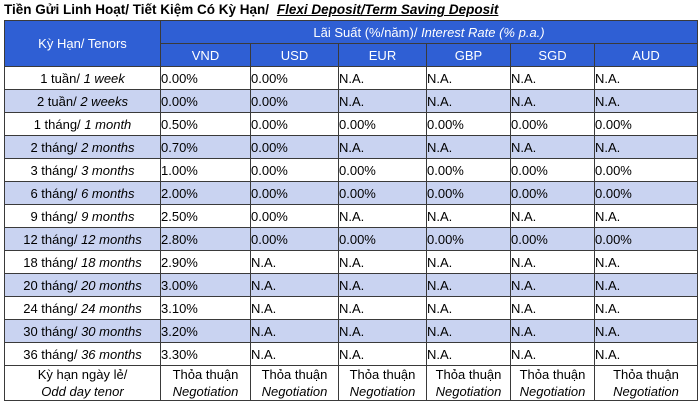 Image resolution: width=700 pixels, height=404 pixels. What do you see at coordinates (54, 170) in the screenshot?
I see `tenor-vn: 3 tháng/` at bounding box center [54, 170].